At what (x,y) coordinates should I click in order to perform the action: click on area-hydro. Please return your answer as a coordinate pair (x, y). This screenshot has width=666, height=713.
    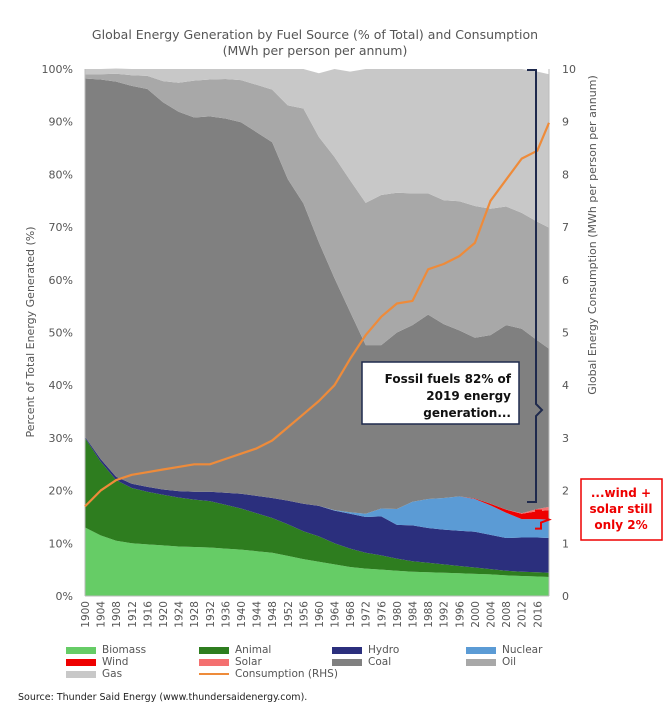
    Looking at the image, I should click on (317, 504).